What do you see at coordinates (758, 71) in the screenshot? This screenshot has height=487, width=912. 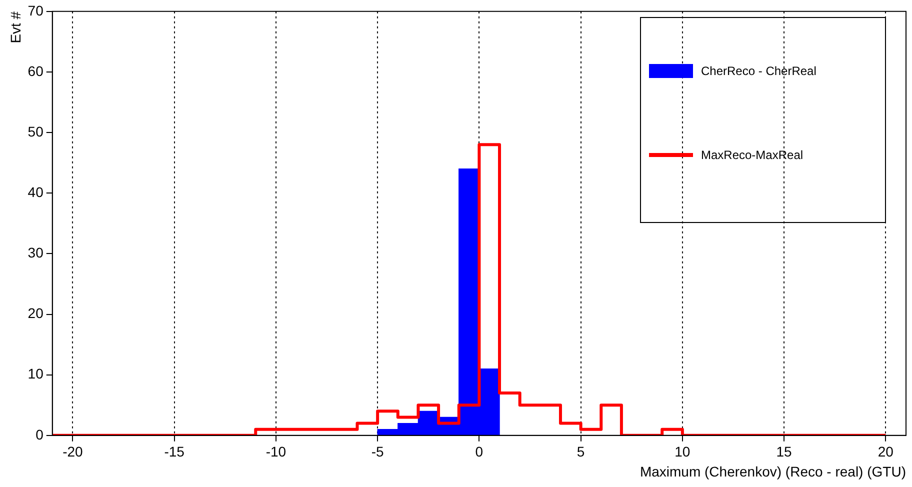 I see `legend-label: CherReco - CherReal` at bounding box center [758, 71].